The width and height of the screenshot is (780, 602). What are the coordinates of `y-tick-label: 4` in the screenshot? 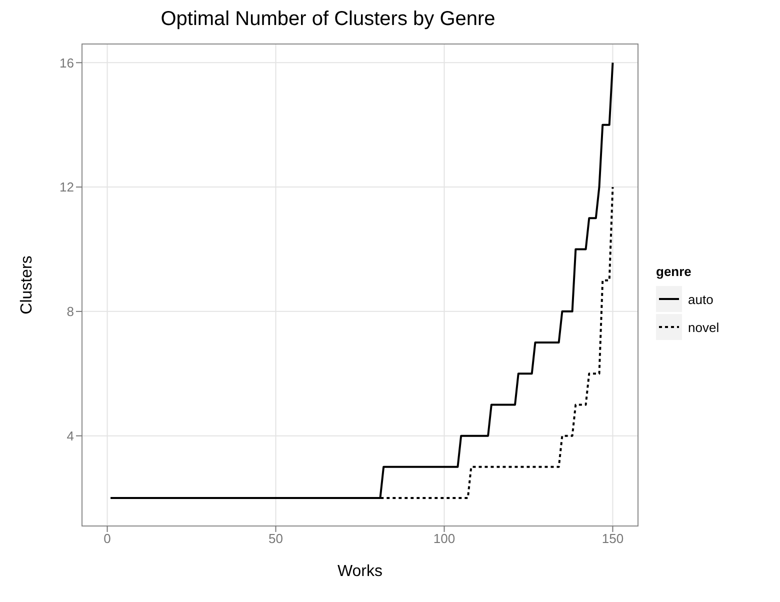 It's located at (70, 436).